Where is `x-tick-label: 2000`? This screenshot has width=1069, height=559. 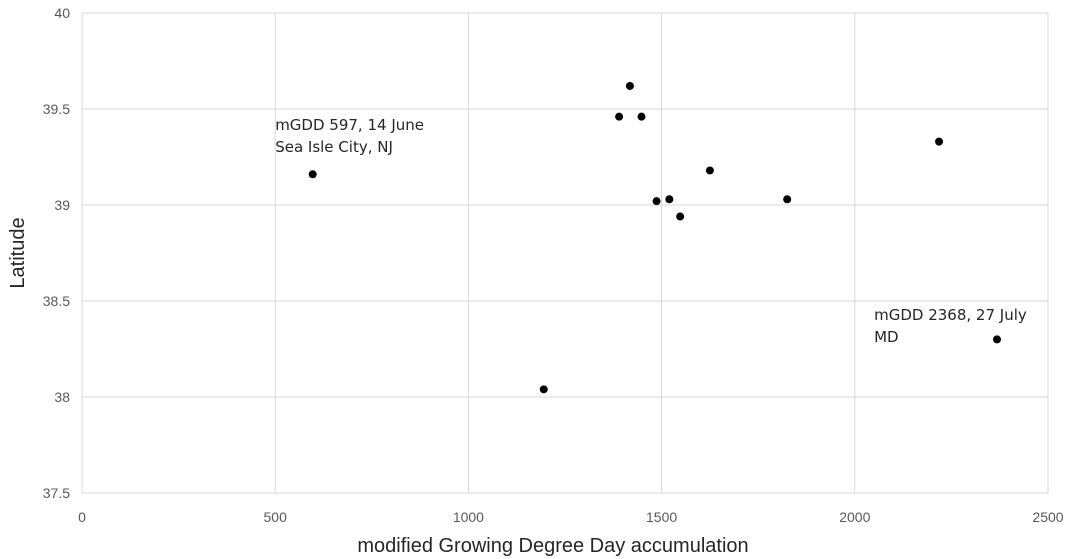
x-tick-label: 2000 is located at coordinates (854, 517).